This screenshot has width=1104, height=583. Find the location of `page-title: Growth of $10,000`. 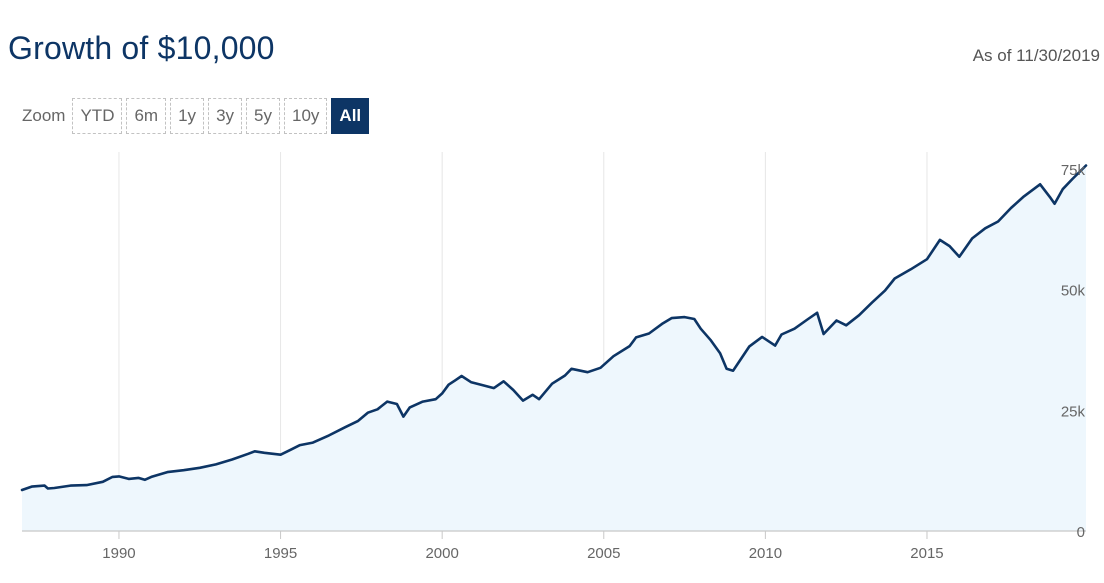

page-title: Growth of $10,000 is located at coordinates (141, 48).